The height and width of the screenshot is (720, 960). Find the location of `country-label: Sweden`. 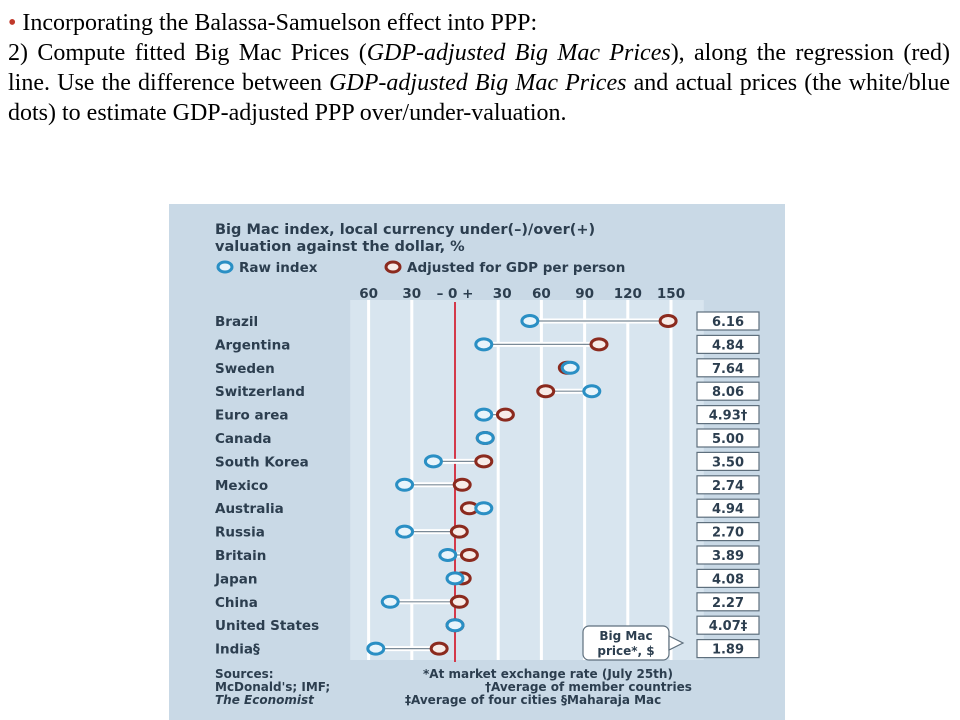

country-label: Sweden is located at coordinates (245, 369).